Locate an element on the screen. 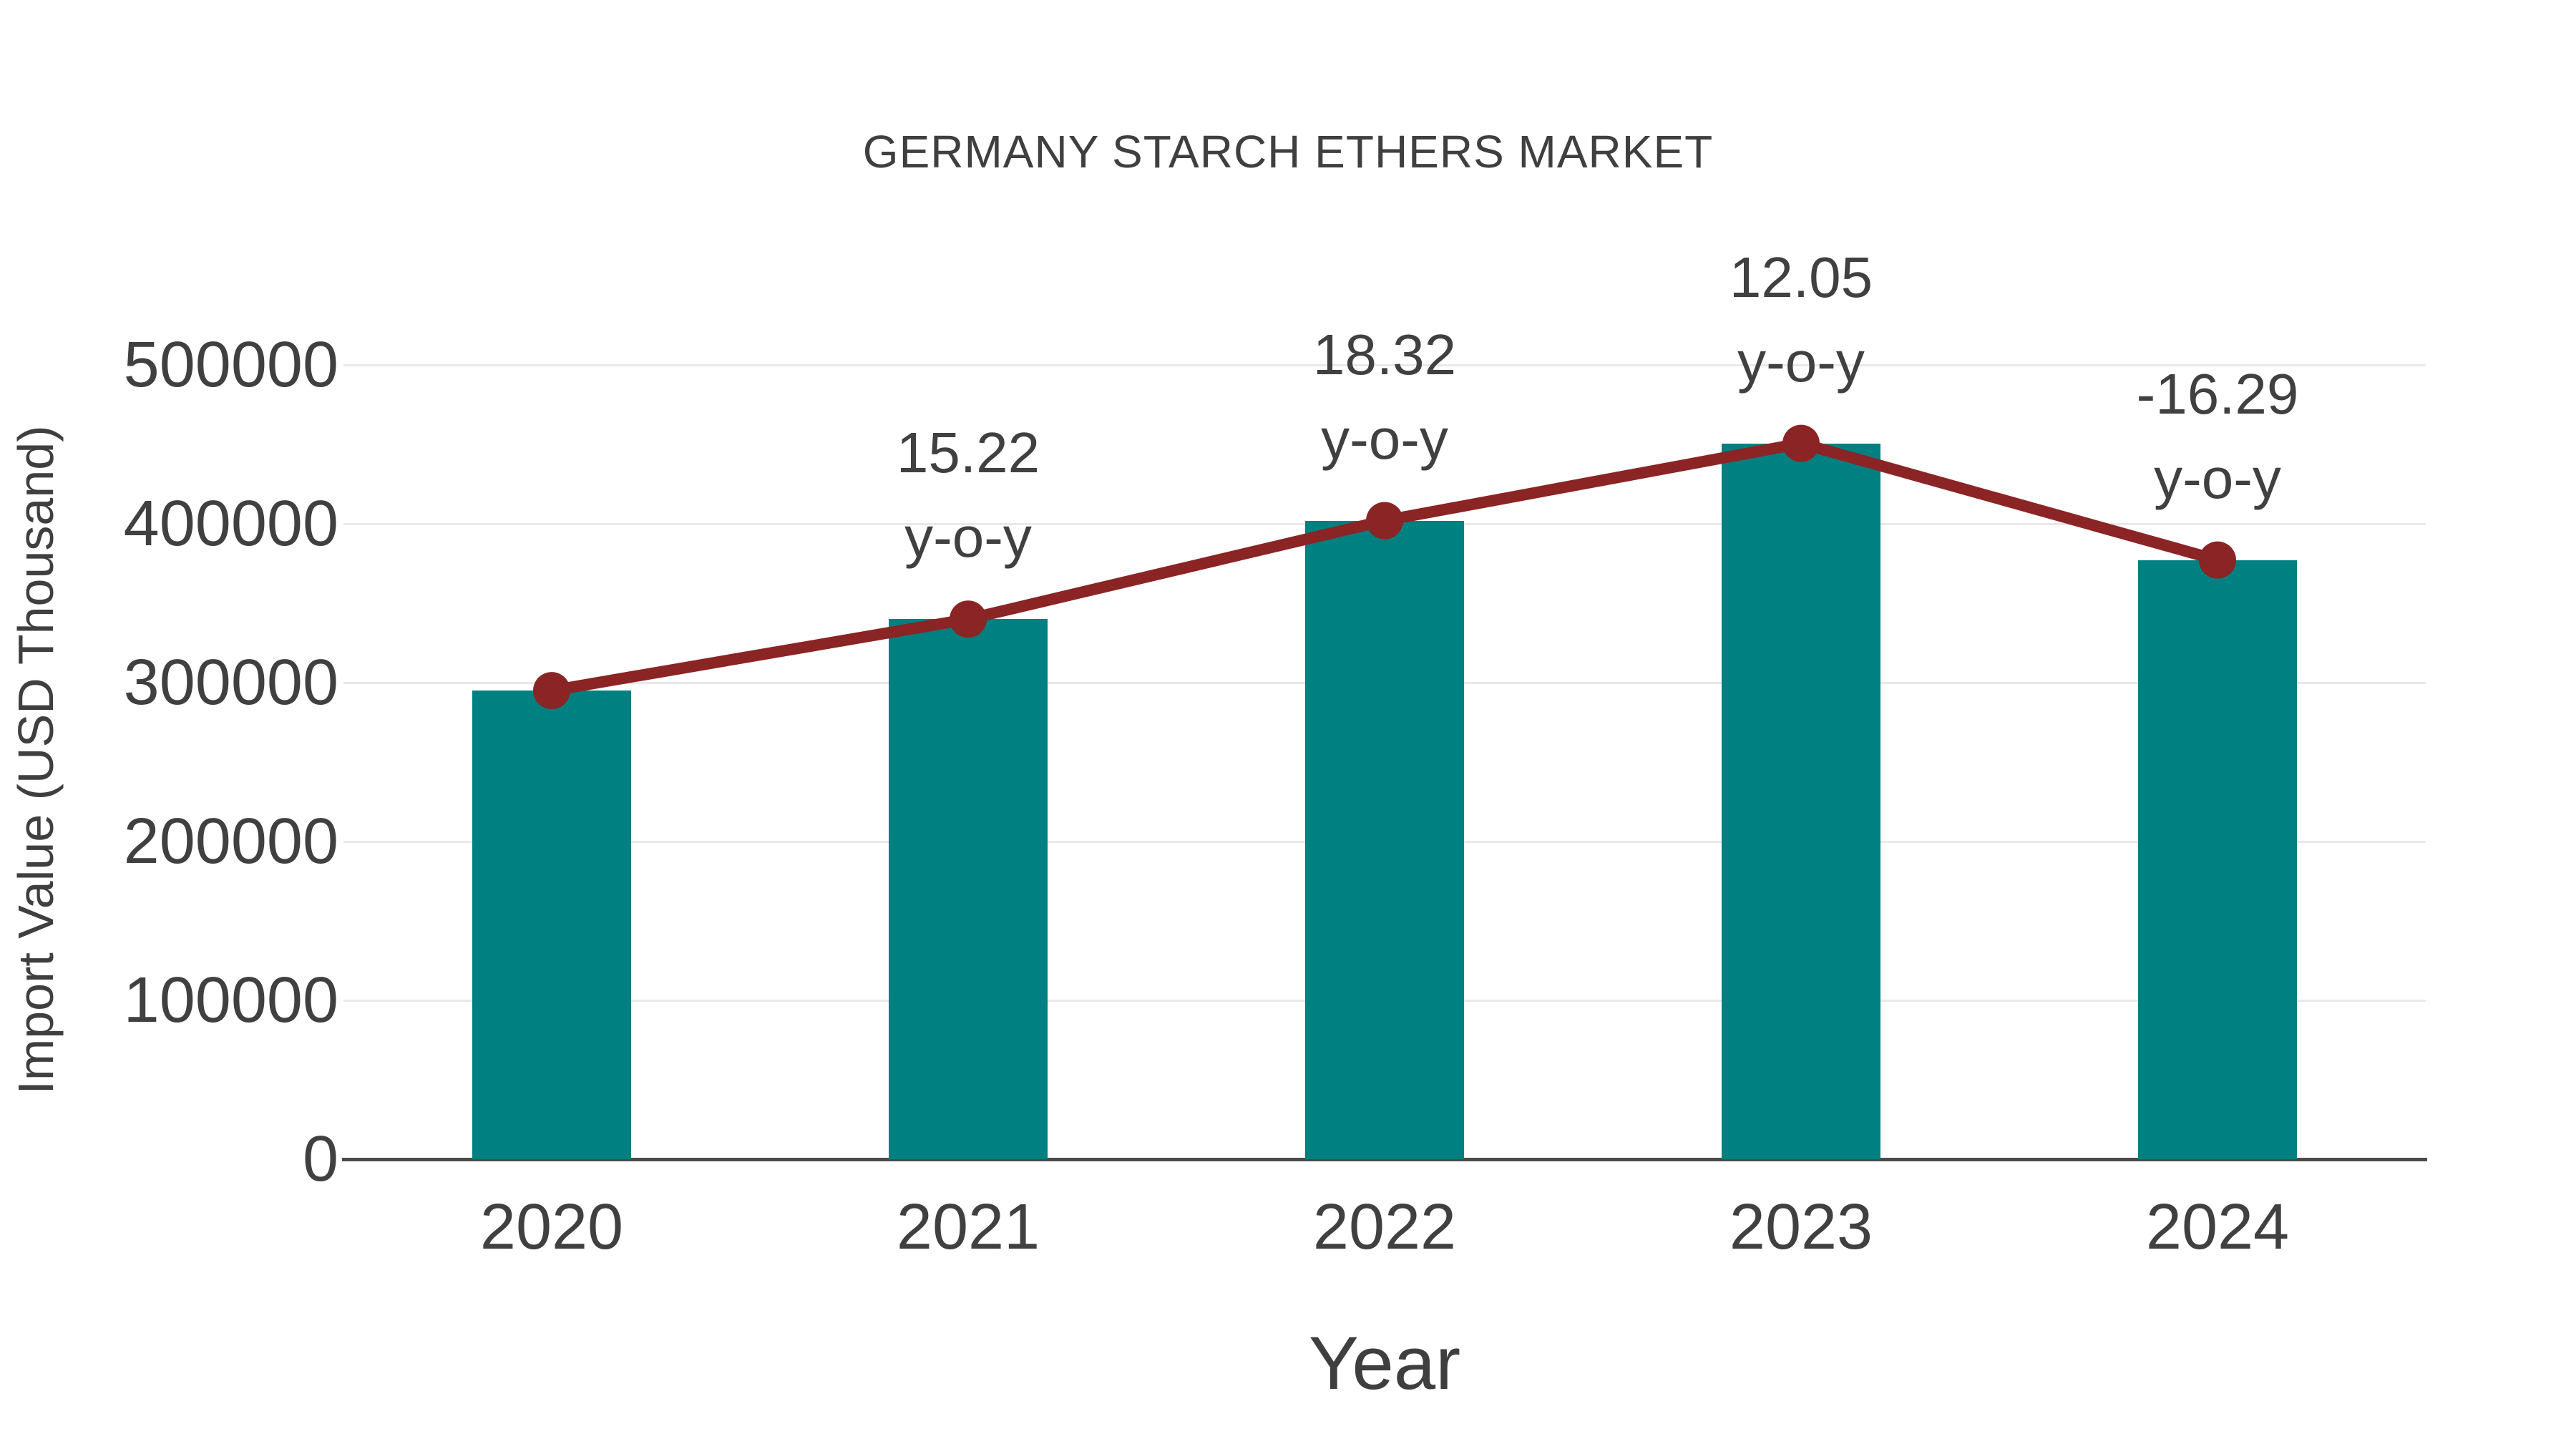  yoy-annotation-2022: 18.32 y-o-y is located at coordinates (1384, 397).